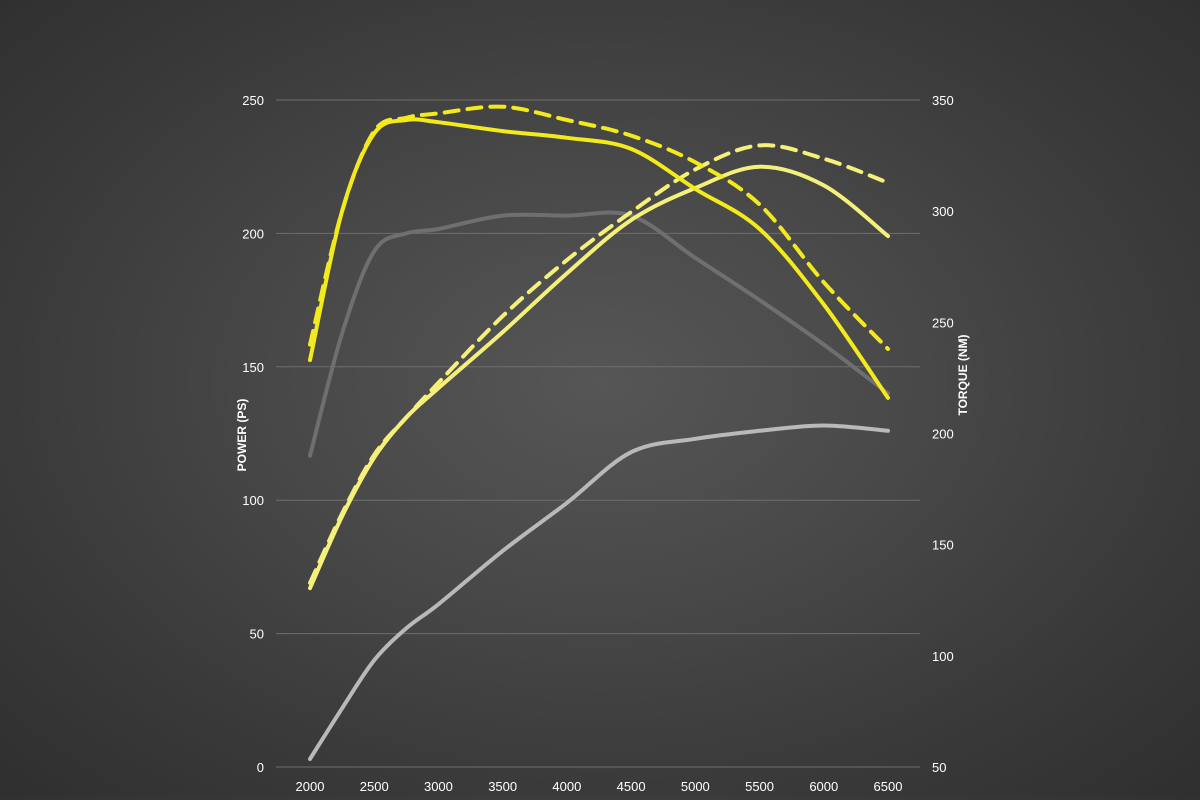  Describe the element at coordinates (631, 786) in the screenshot. I see `x-tick-label: 4500` at that location.